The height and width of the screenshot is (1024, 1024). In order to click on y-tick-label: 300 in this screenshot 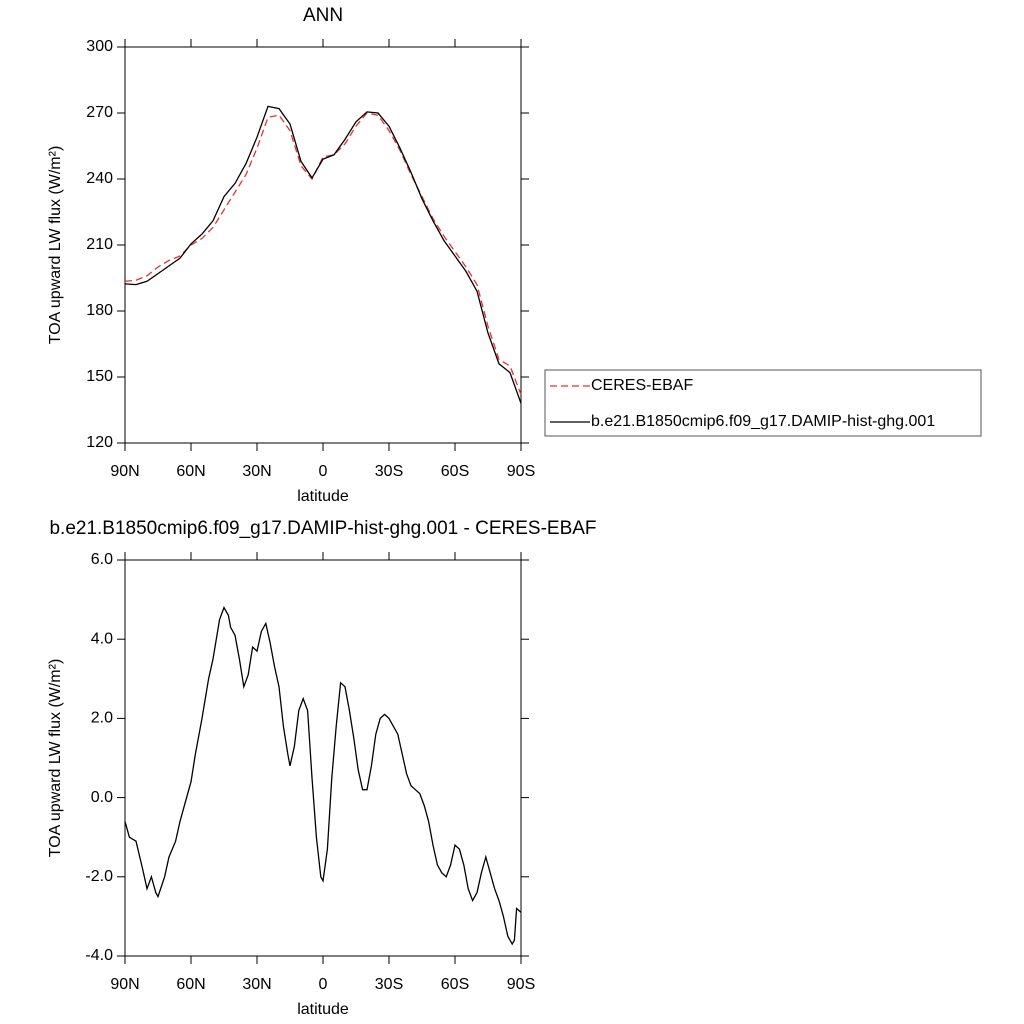, I will do `click(99, 46)`.